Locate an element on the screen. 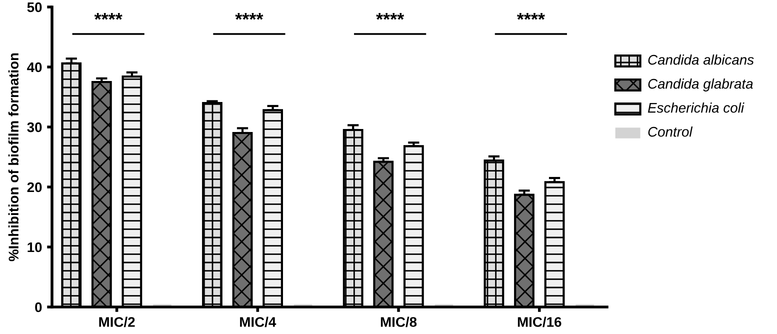  x-tick-label: MIC/8 is located at coordinates (398, 322).